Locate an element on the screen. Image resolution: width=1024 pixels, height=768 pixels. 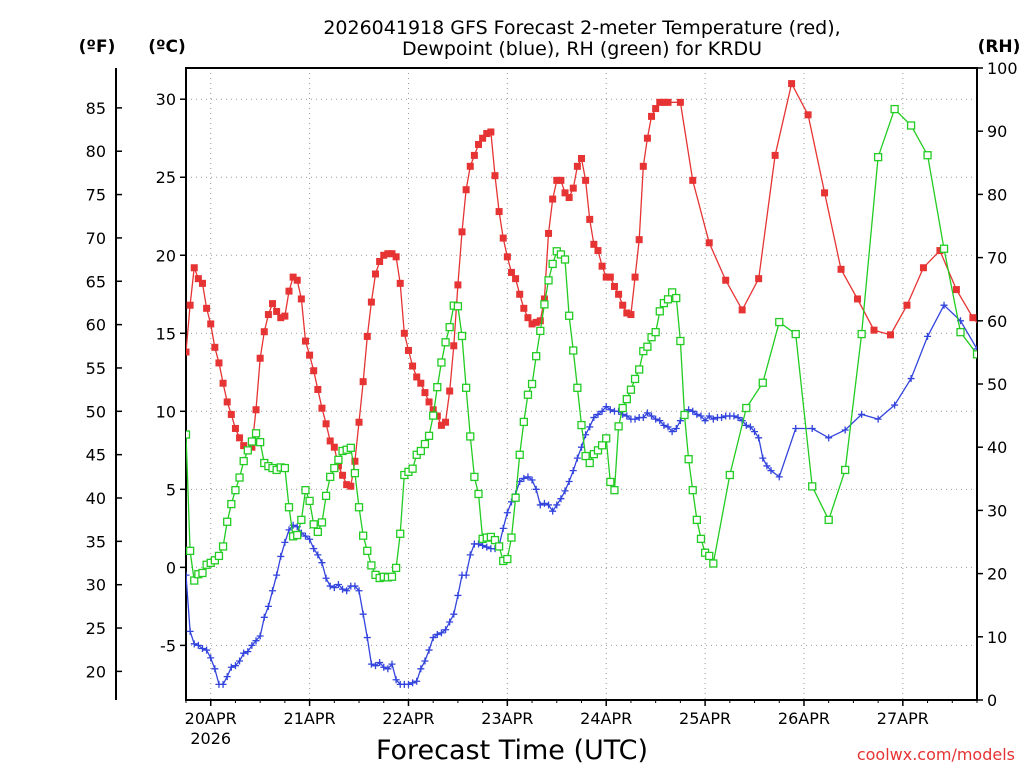
celsius-tick-label: -5 is located at coordinates (168, 645).